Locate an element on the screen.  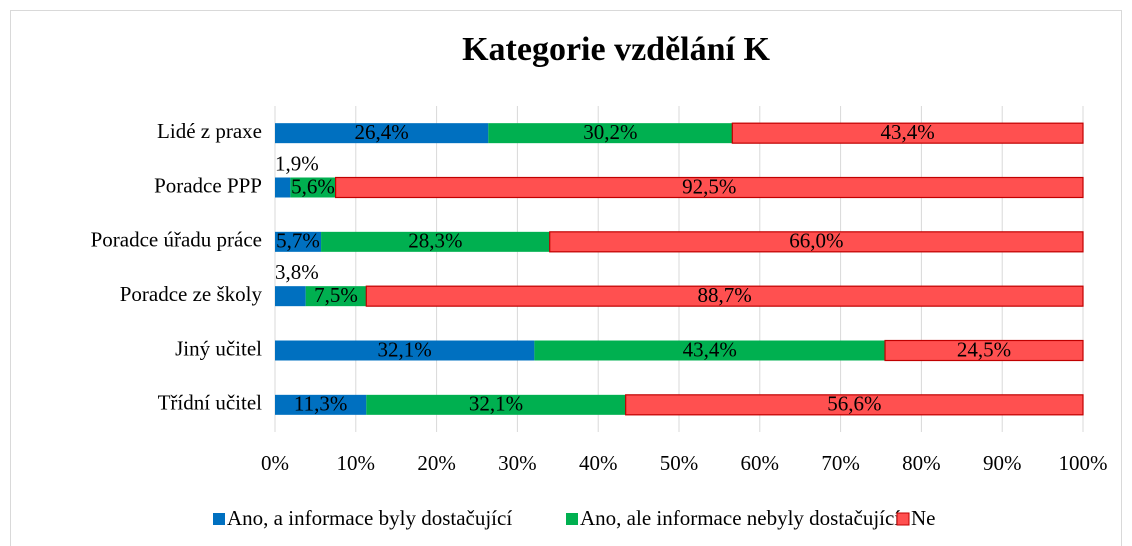
x-tick-label: 100% is located at coordinates (1083, 463).